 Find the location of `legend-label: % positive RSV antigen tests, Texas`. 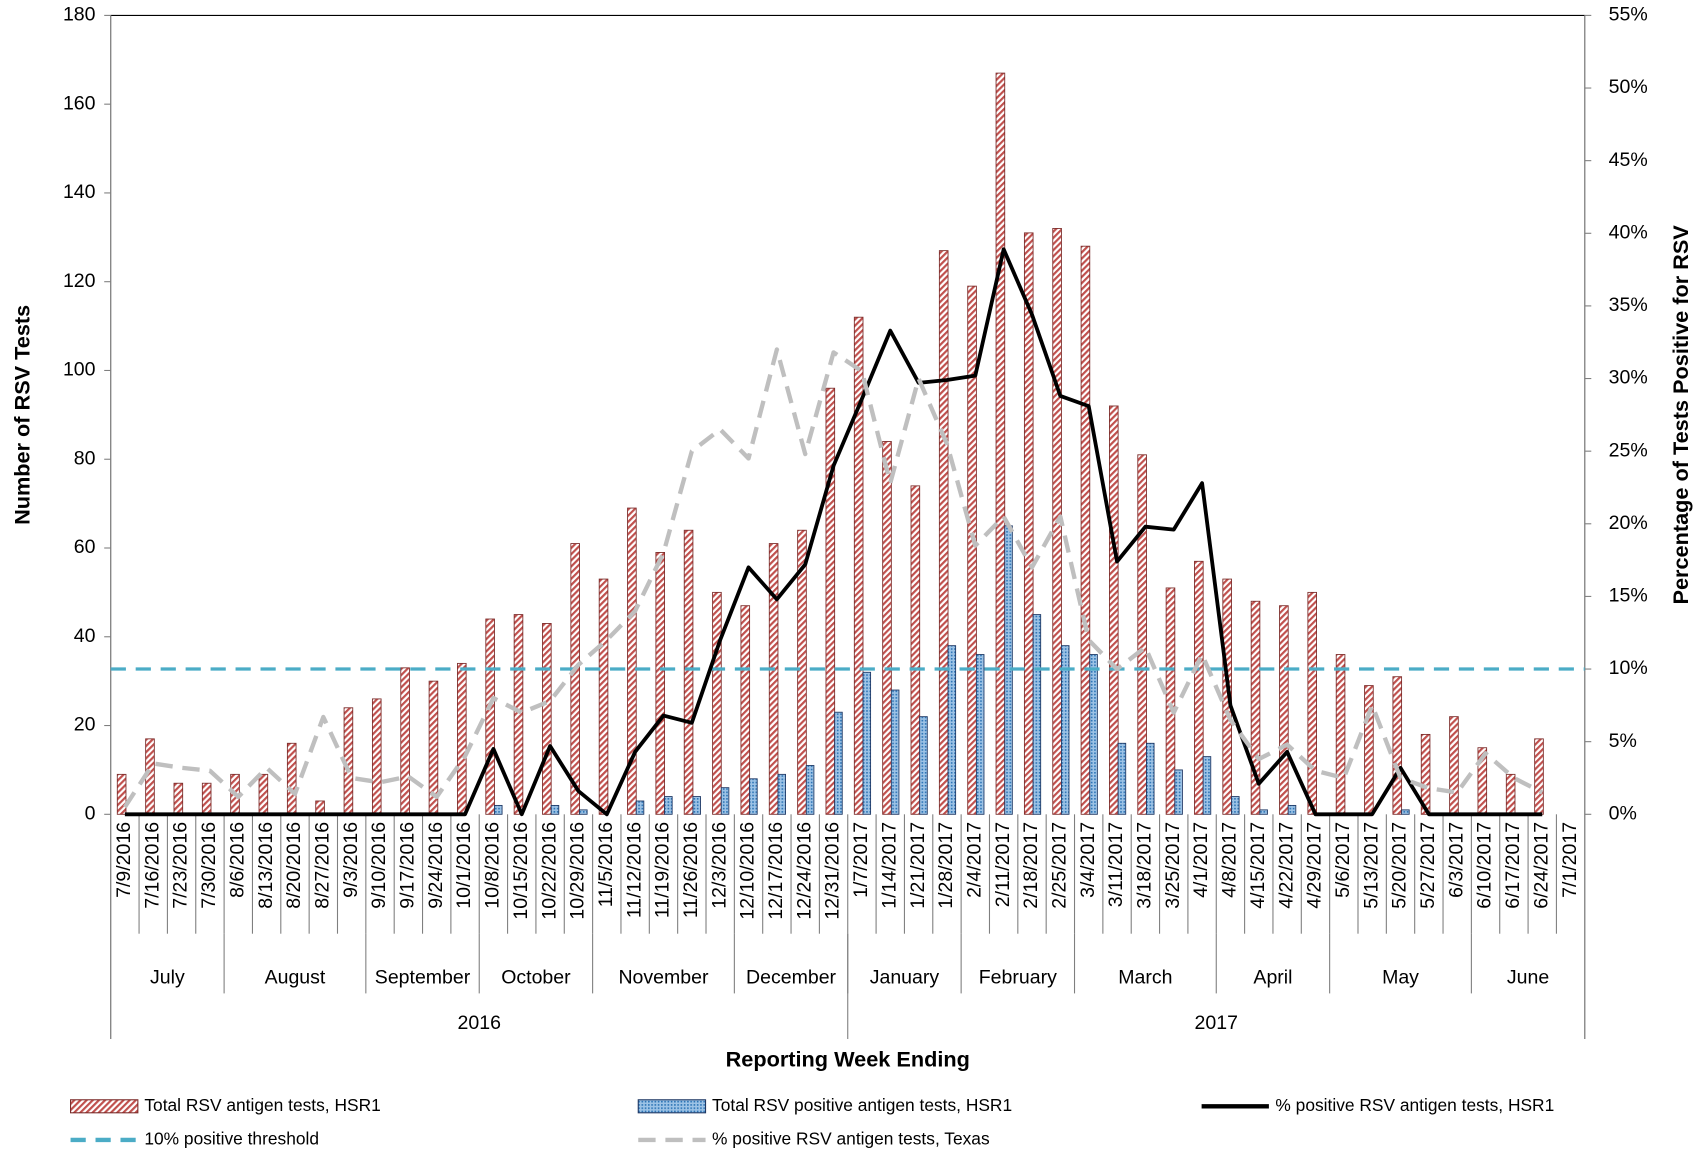

legend-label: % positive RSV antigen tests, Texas is located at coordinates (851, 1139).